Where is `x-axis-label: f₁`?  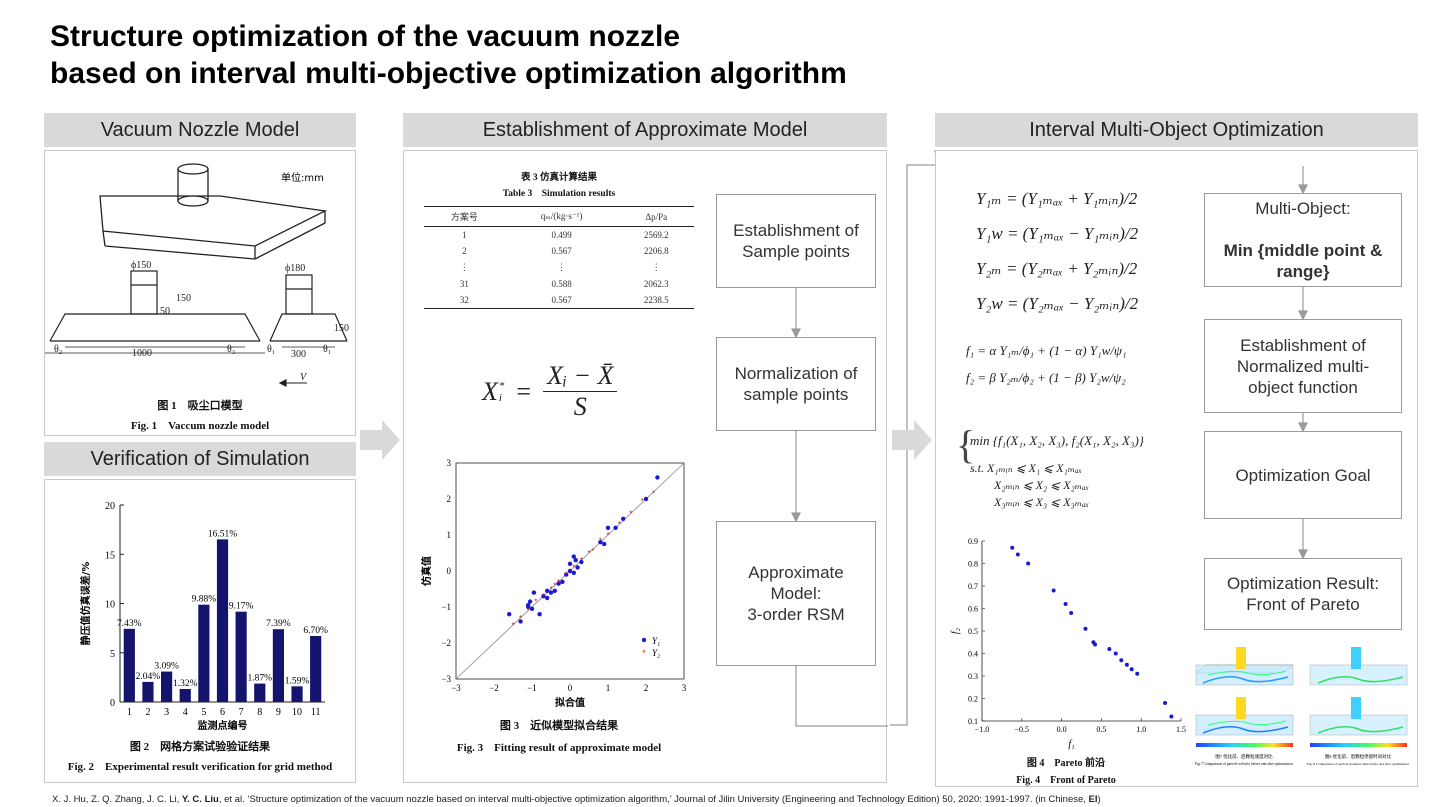
x-axis-label: f₁ is located at coordinates (1071, 744).